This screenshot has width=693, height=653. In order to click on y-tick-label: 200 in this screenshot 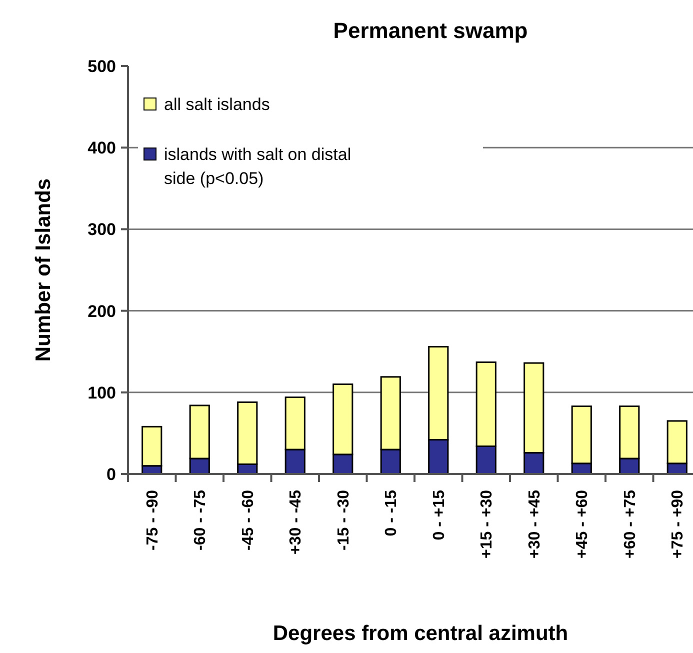, I will do `click(102, 311)`.